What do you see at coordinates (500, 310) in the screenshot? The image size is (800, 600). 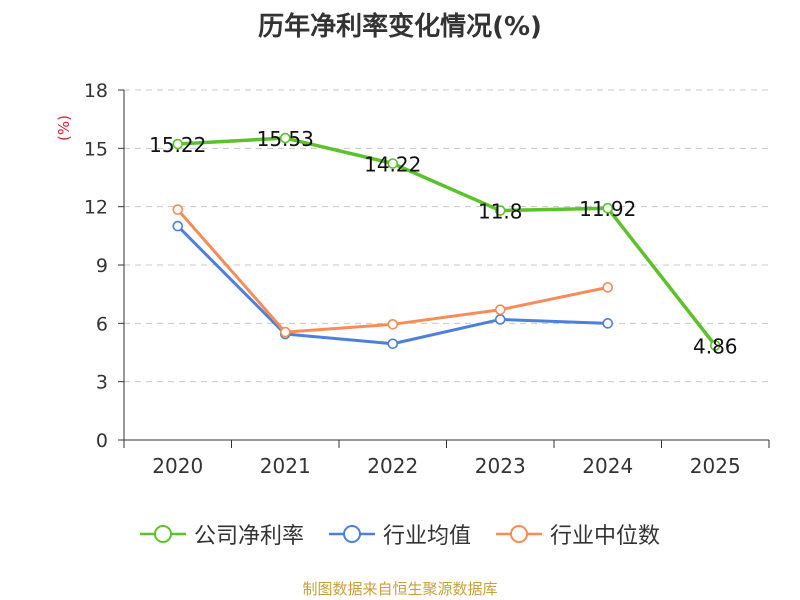 I see `data-point-s2-2023` at bounding box center [500, 310].